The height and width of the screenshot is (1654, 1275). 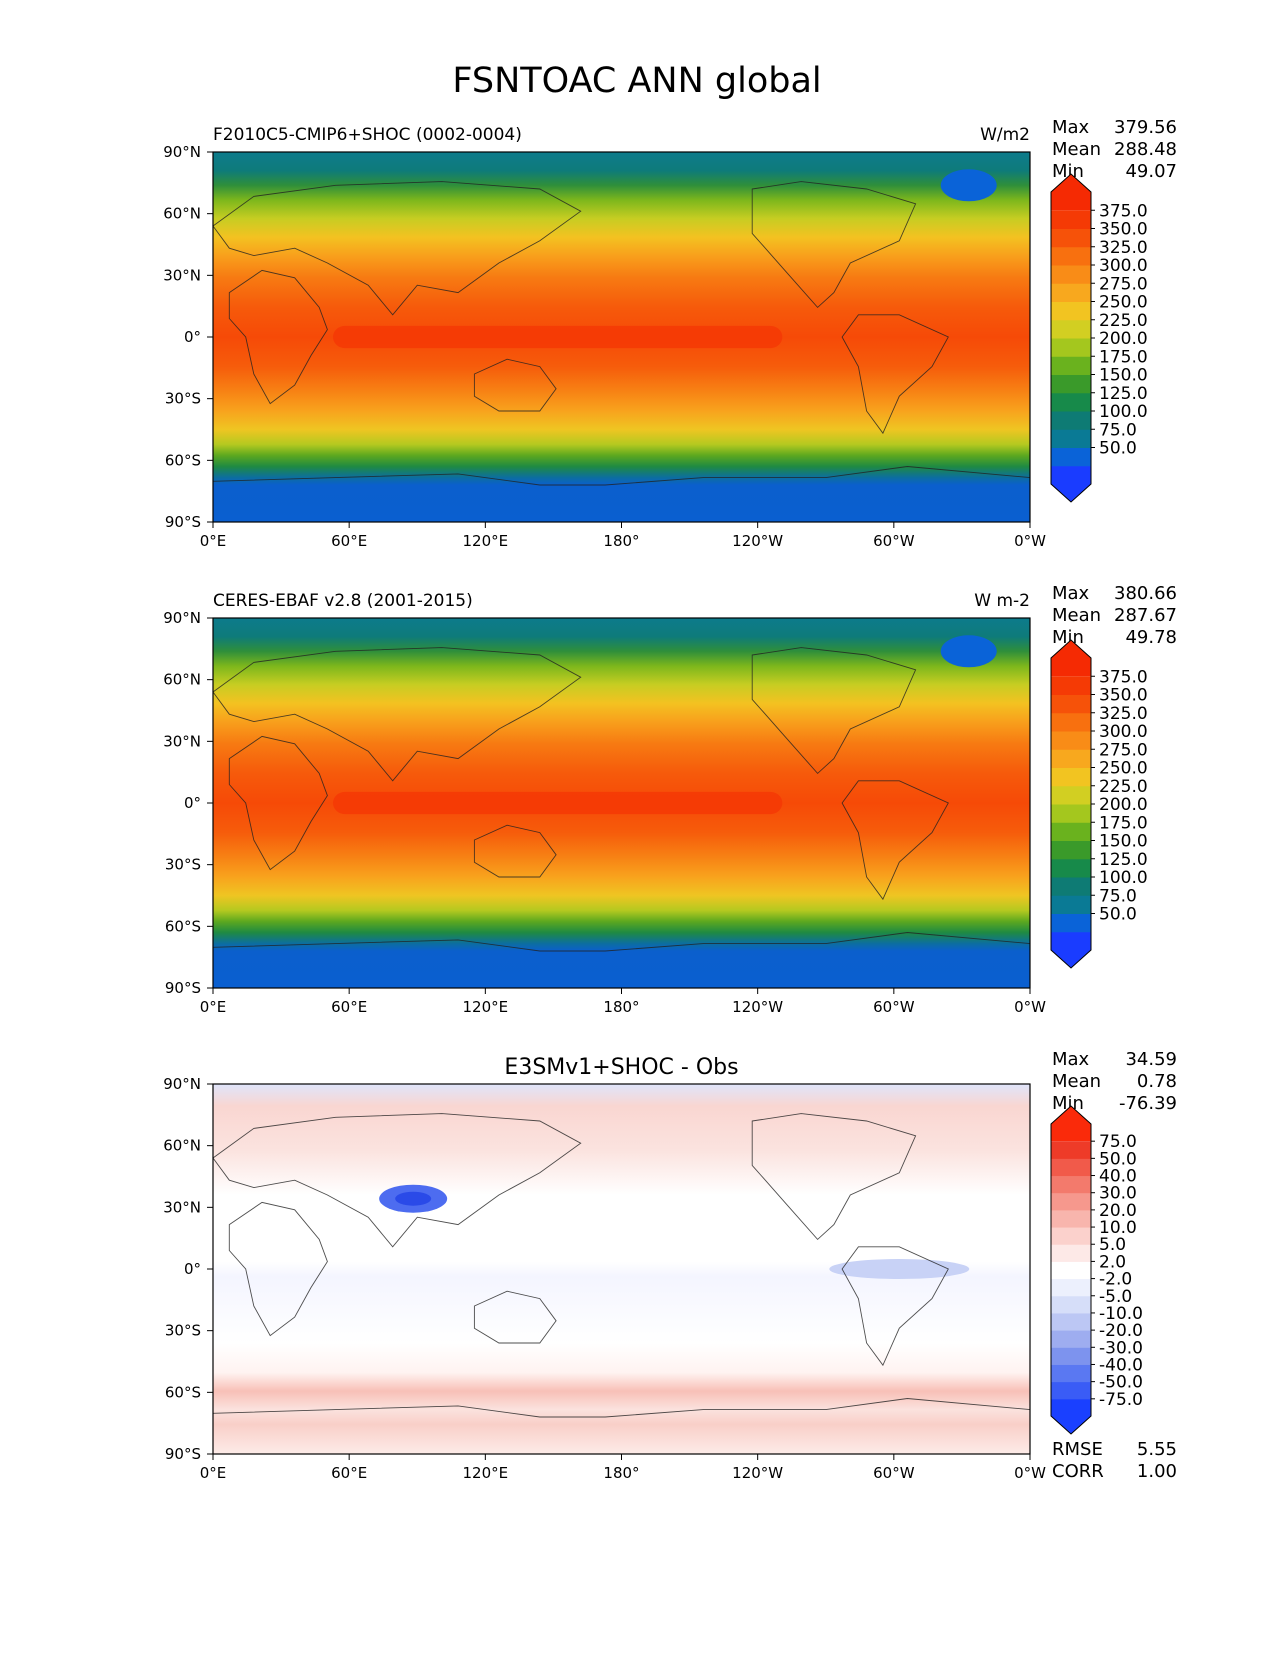 I want to click on colorbar-tick-label: 50.0, so click(x=1118, y=1159).